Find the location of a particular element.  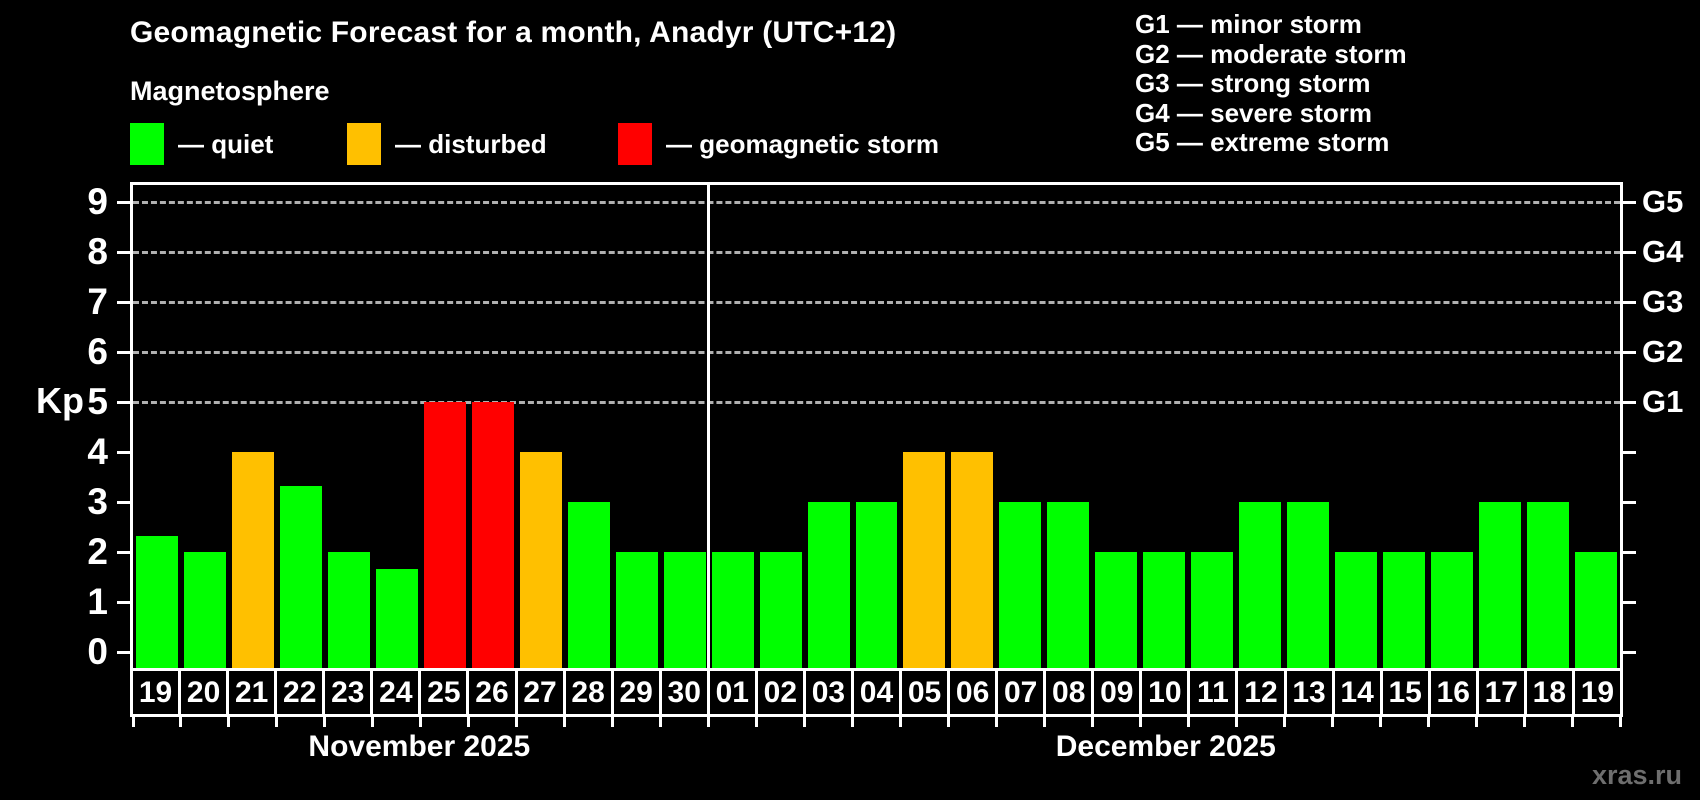

legend-label-quiet: — quiet is located at coordinates (226, 143).